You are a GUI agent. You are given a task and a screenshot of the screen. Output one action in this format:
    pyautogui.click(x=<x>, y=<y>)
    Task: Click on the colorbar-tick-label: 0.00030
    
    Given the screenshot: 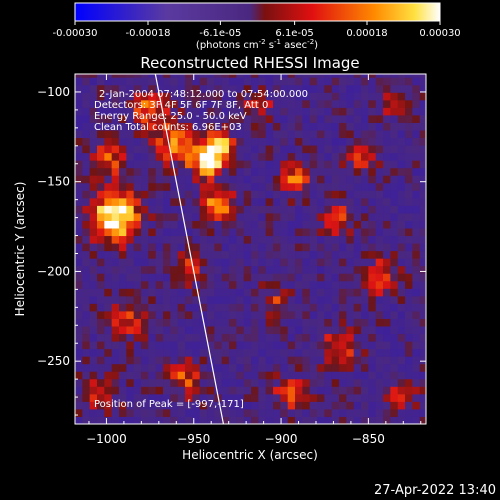 What is the action you would take?
    pyautogui.click(x=439, y=33)
    